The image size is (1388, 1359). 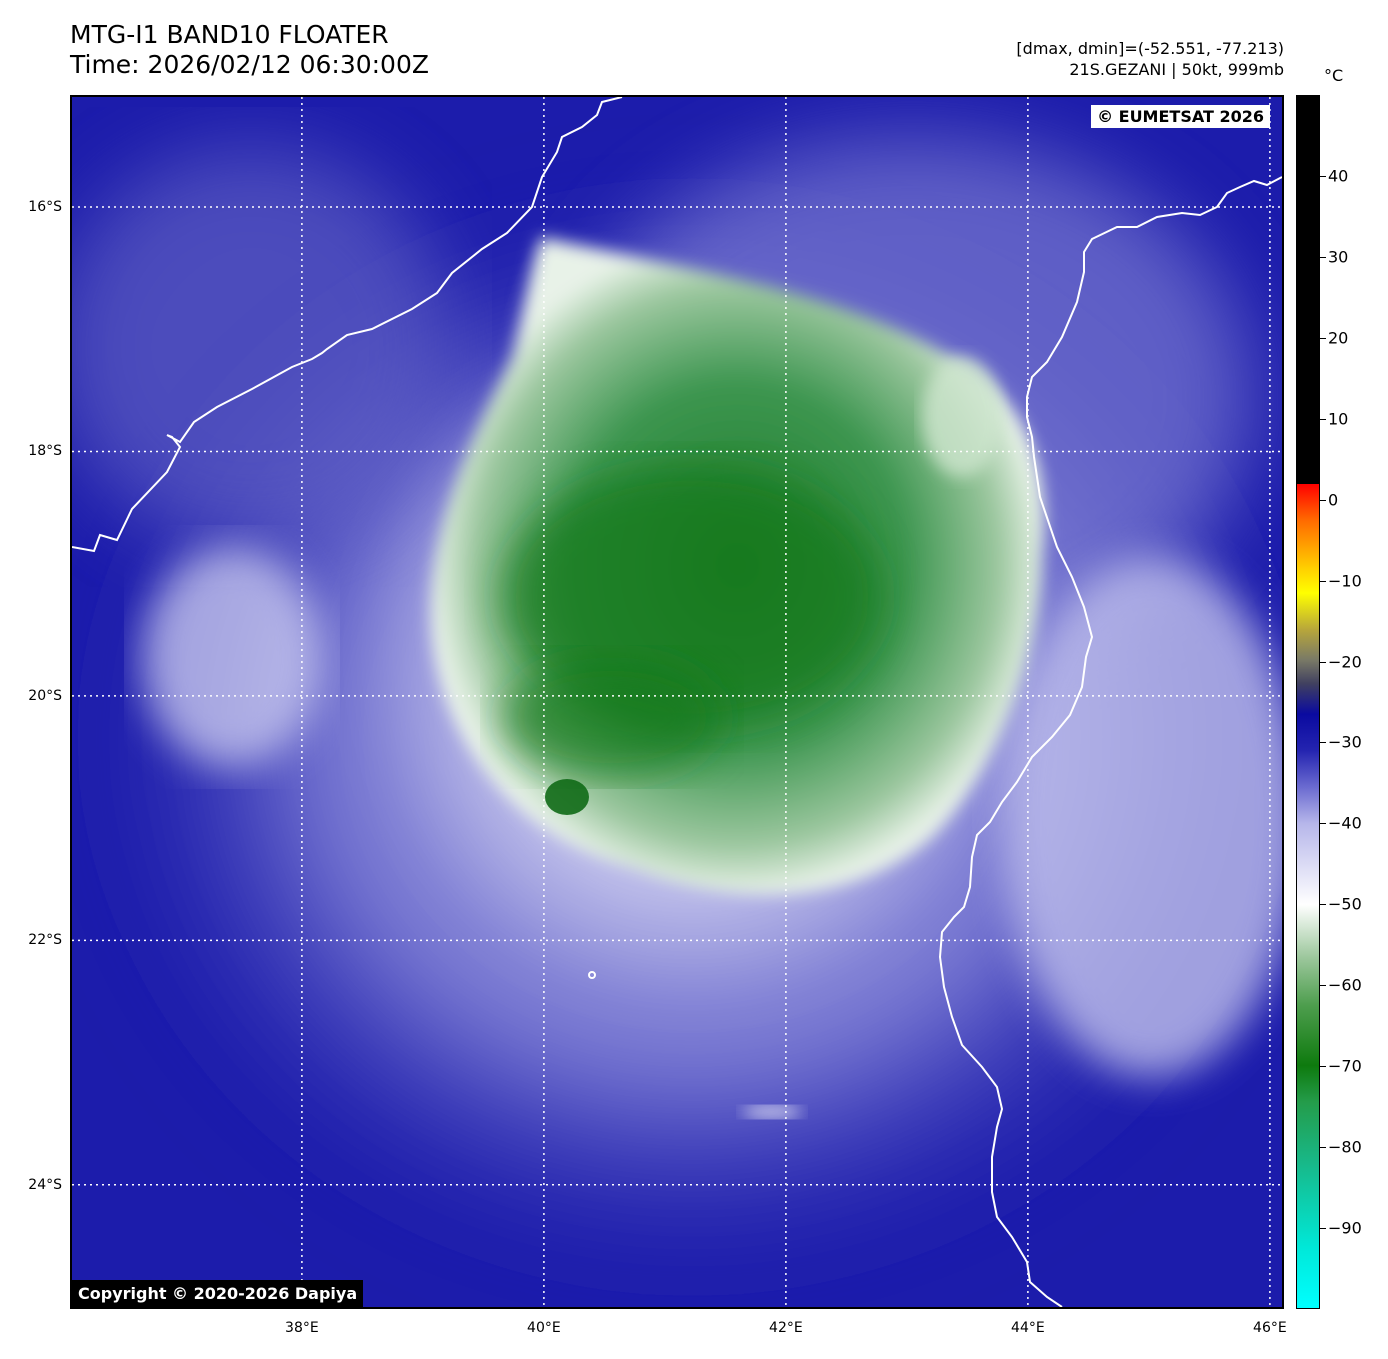 I want to click on colorbar-tick-label: 0, so click(x=1333, y=500).